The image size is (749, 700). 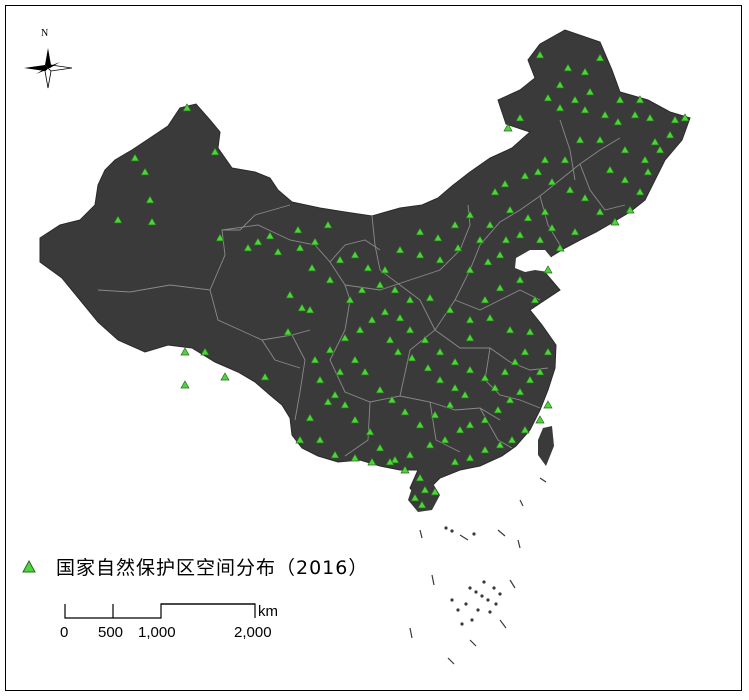 I want to click on hainan-island-shape, so click(x=424, y=497).